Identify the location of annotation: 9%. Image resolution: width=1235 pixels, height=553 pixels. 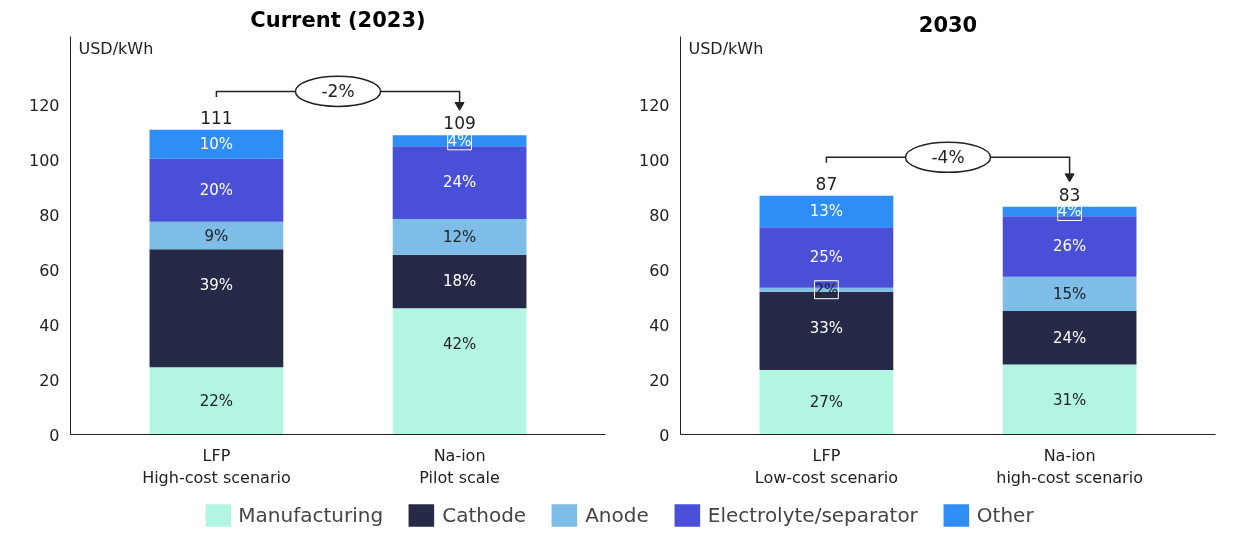
(216, 235).